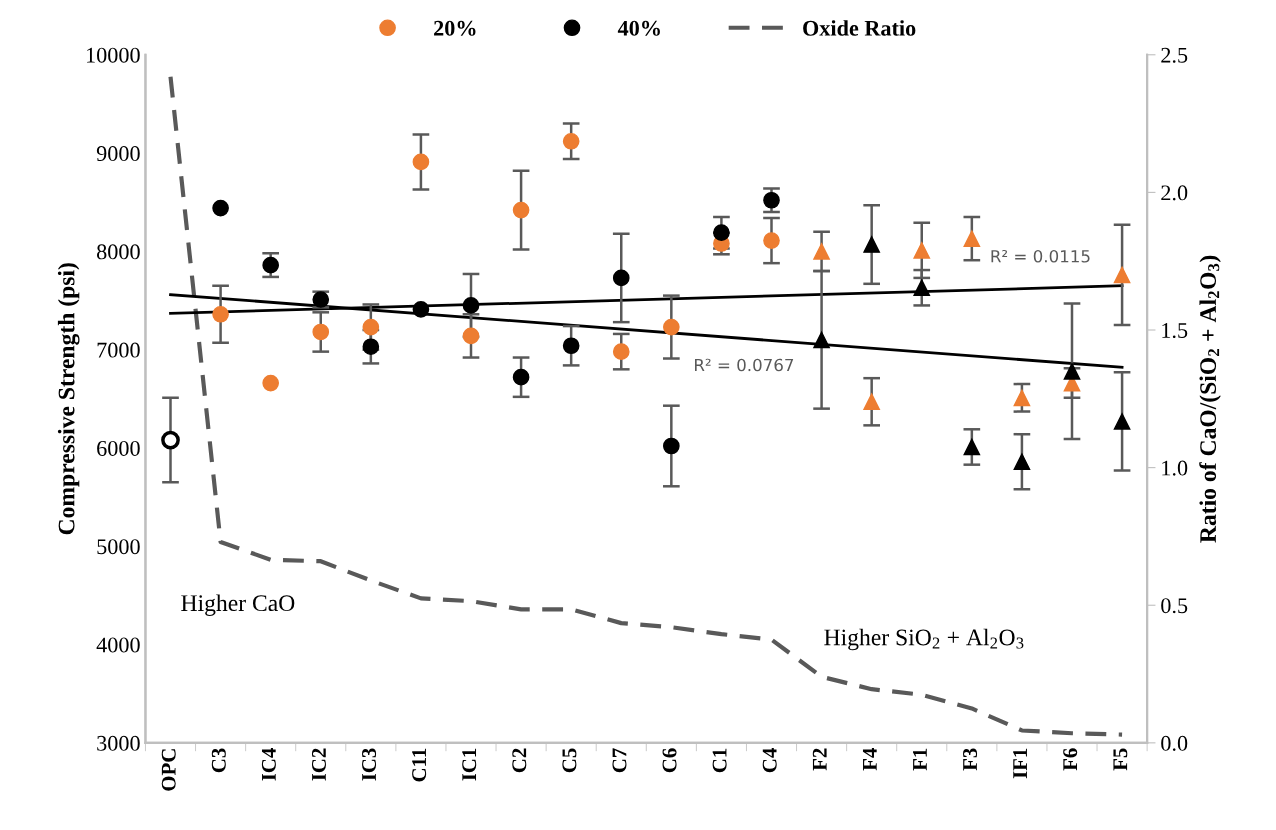 The width and height of the screenshot is (1276, 830). What do you see at coordinates (1070, 759) in the screenshot?
I see `x-tick-label: F6` at bounding box center [1070, 759].